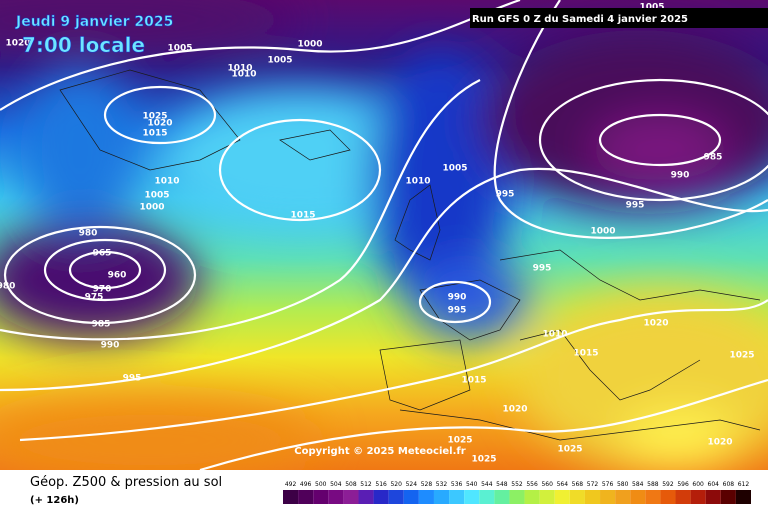 This screenshot has width=768, height=516. Describe the element at coordinates (580, 19) in the screenshot. I see `run-info: Run GFS 0 Z du Samedi 4 janvier 2025` at that location.